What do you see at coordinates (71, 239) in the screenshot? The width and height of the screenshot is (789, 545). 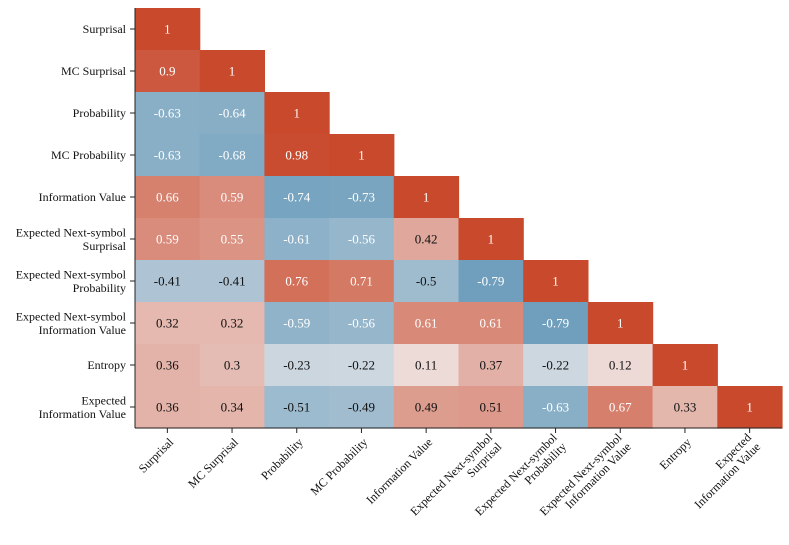 I see `y-tick-label: Expected Next-symbol Surprisal` at bounding box center [71, 239].